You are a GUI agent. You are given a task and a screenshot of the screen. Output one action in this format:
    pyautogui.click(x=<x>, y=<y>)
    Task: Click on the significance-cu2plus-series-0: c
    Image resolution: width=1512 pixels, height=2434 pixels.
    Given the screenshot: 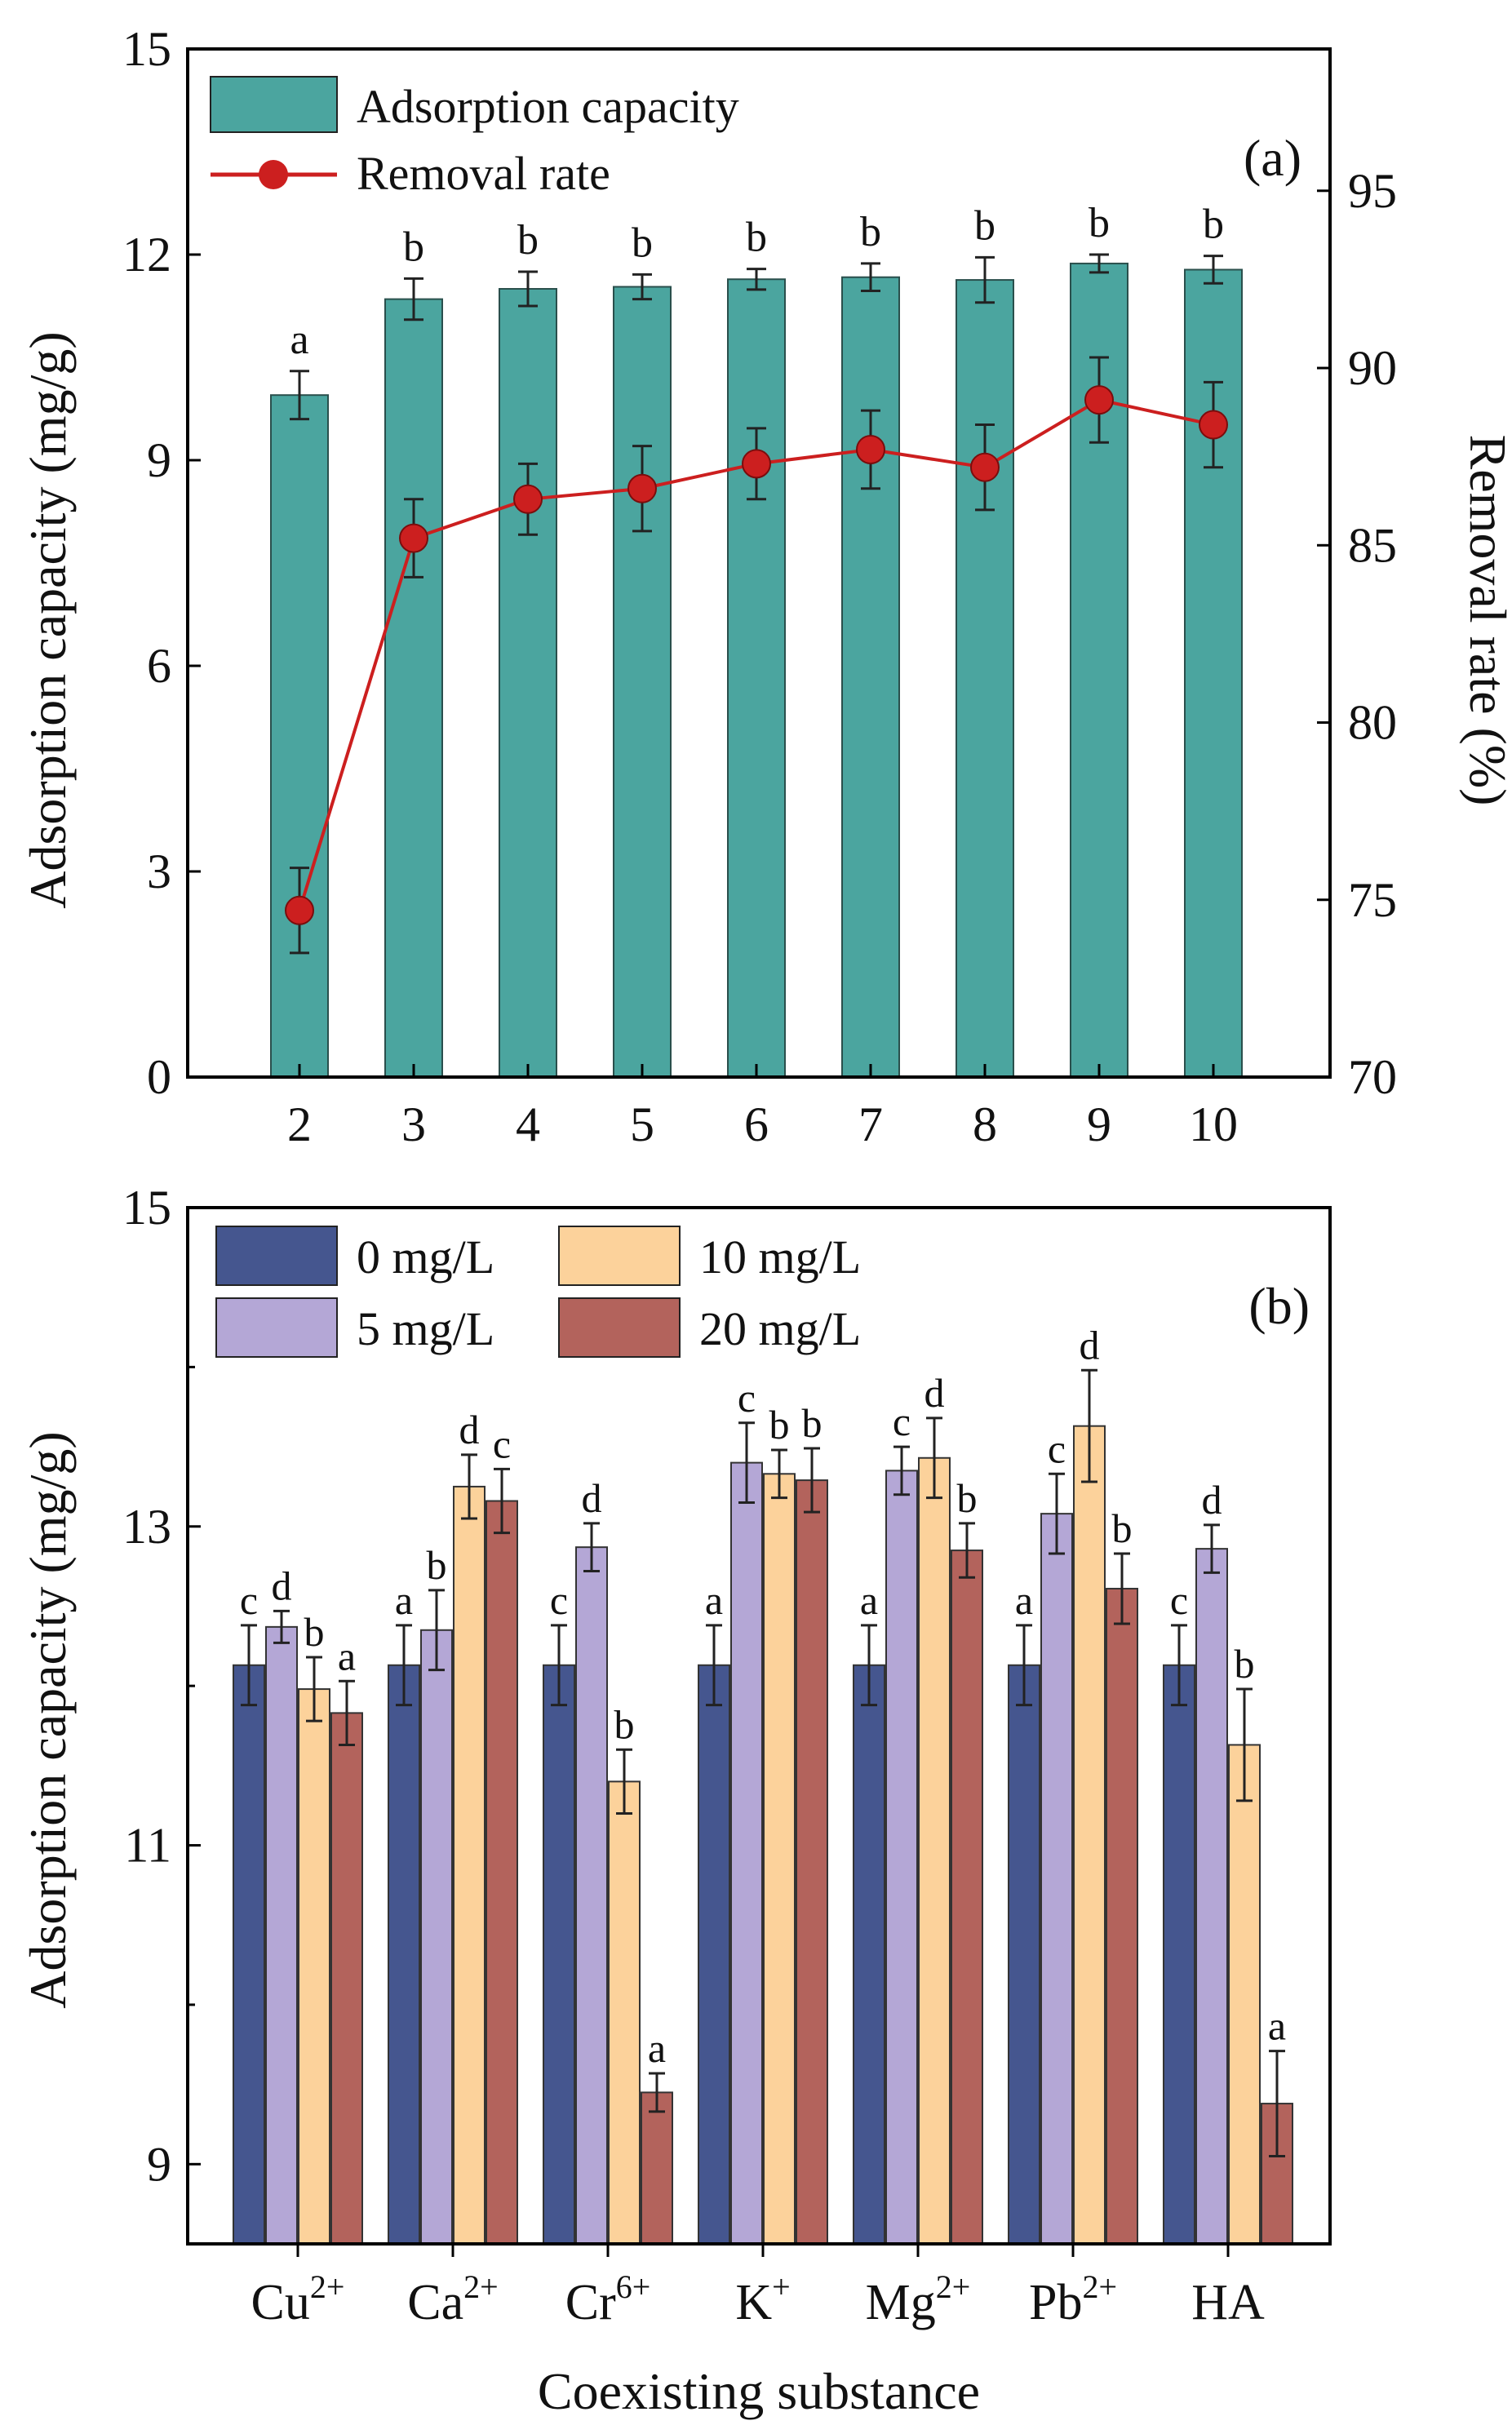 What is the action you would take?
    pyautogui.click(x=249, y=1600)
    